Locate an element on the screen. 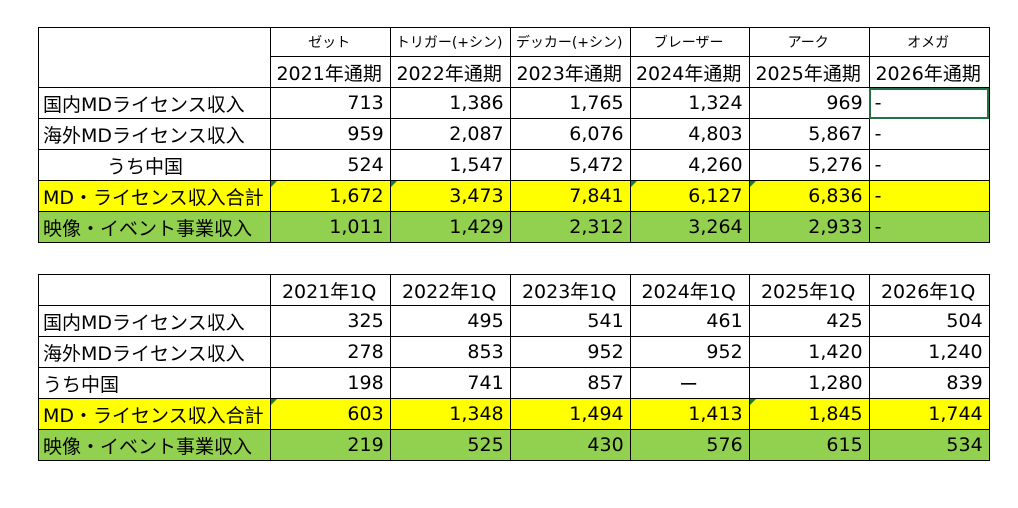 Image resolution: width=1018 pixels, height=508 pixels. value-cell: 1,429 is located at coordinates (450, 227).